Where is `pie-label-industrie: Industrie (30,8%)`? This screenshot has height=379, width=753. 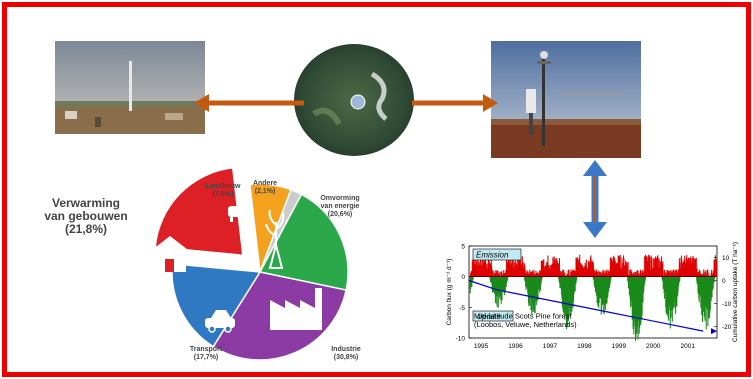
pie-label-industrie: Industrie (30,8%) is located at coordinates (346, 353).